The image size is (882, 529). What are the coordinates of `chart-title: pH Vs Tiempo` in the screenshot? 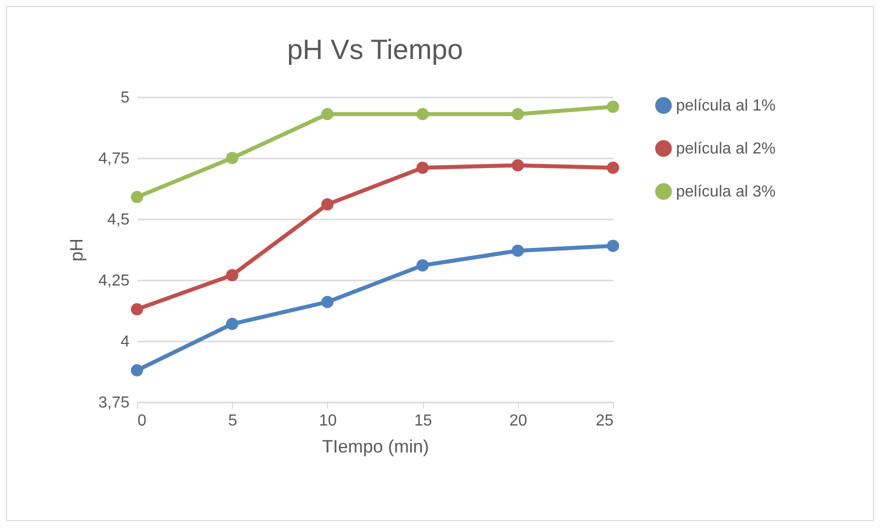 It's located at (375, 49).